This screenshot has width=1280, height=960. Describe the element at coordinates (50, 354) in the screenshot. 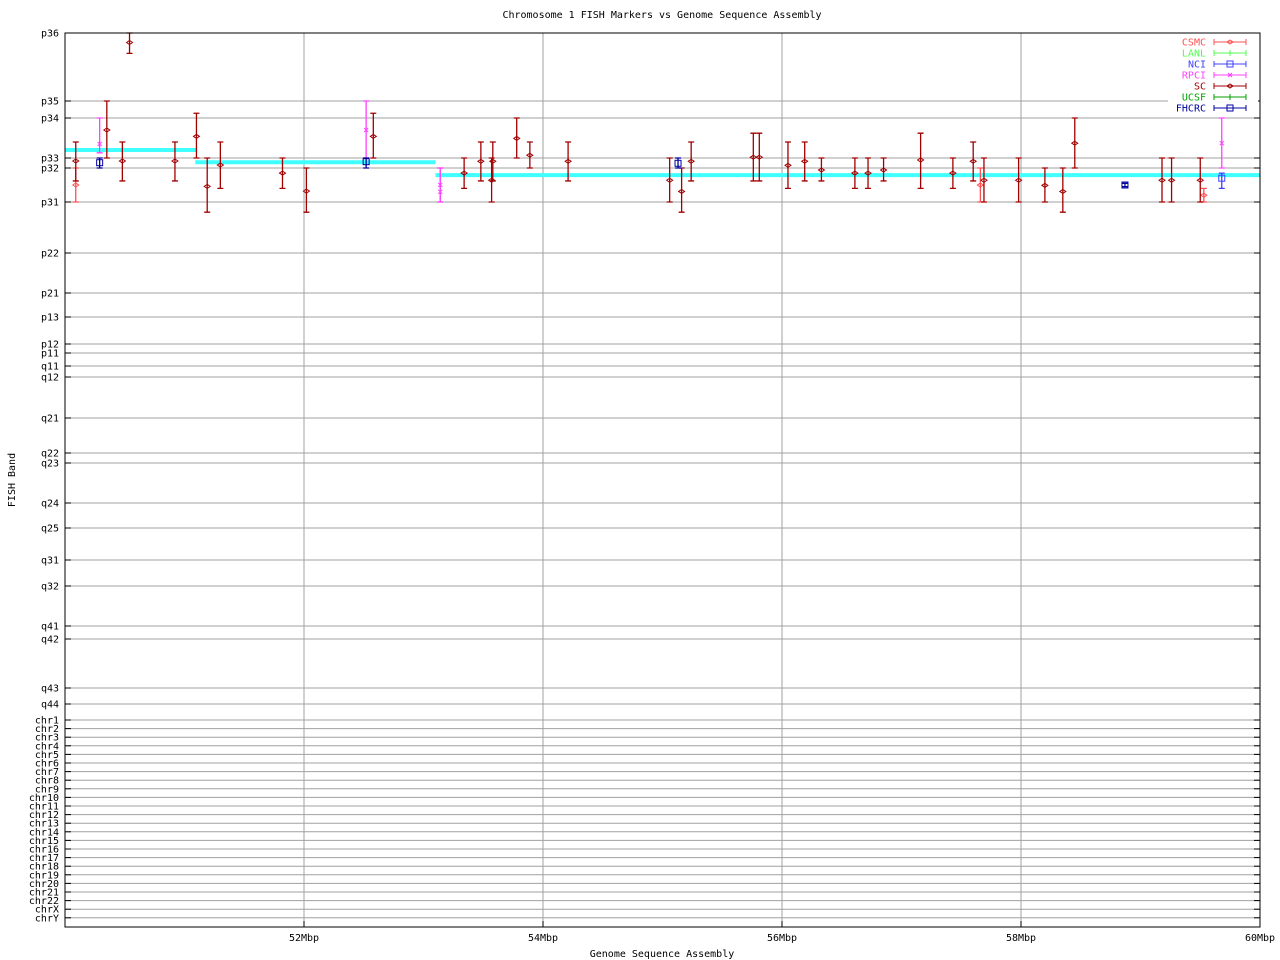

I see `y-tick-label: p11` at that location.